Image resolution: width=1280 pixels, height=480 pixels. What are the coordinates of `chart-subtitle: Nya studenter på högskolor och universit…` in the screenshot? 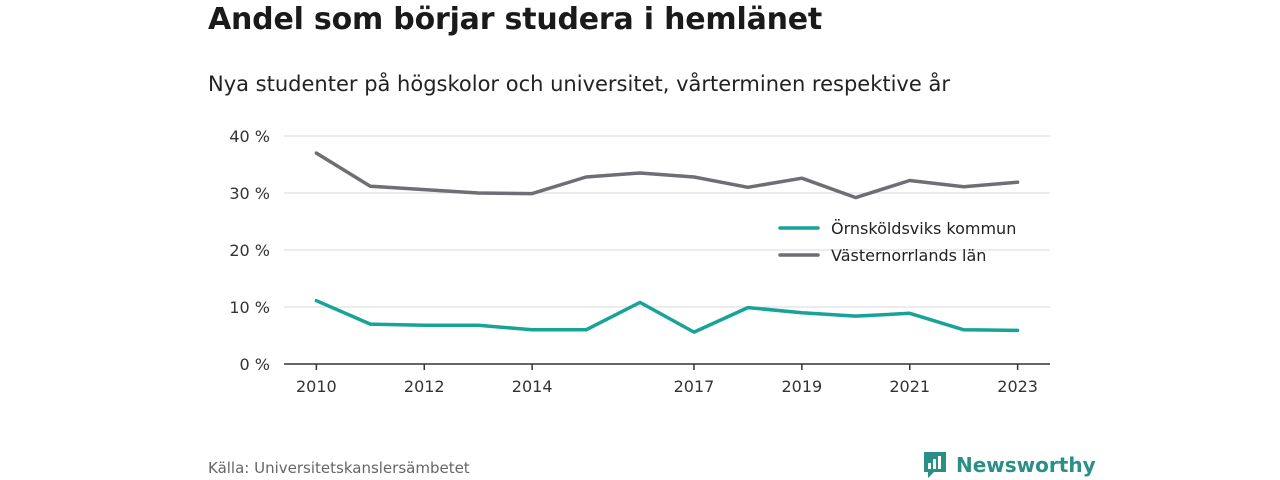 It's located at (579, 84).